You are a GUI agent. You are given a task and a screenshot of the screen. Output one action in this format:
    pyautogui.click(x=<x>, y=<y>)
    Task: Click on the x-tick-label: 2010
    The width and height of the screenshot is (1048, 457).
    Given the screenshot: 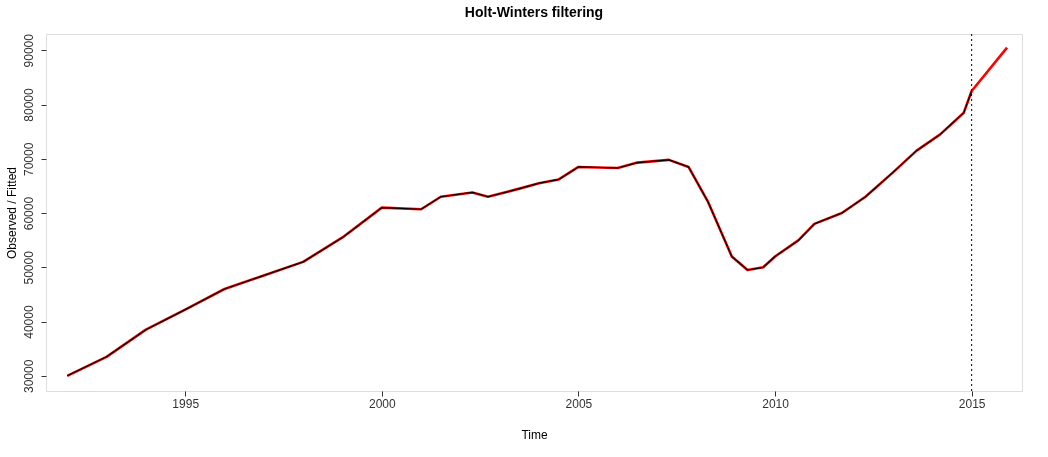 What is the action you would take?
    pyautogui.click(x=776, y=403)
    